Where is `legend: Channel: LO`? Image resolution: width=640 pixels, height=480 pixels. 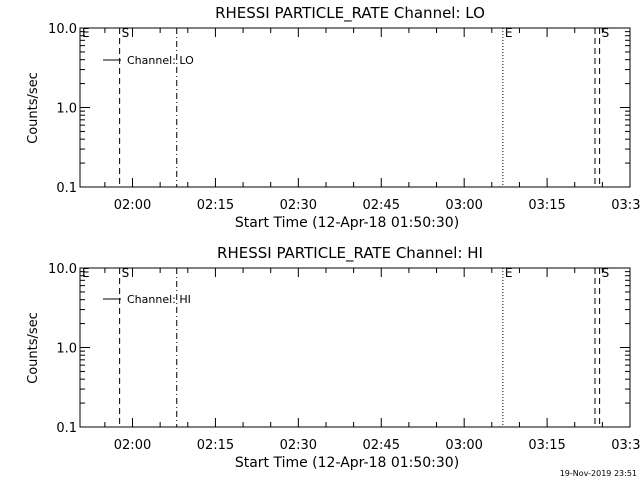 legend: Channel: LO is located at coordinates (148, 60).